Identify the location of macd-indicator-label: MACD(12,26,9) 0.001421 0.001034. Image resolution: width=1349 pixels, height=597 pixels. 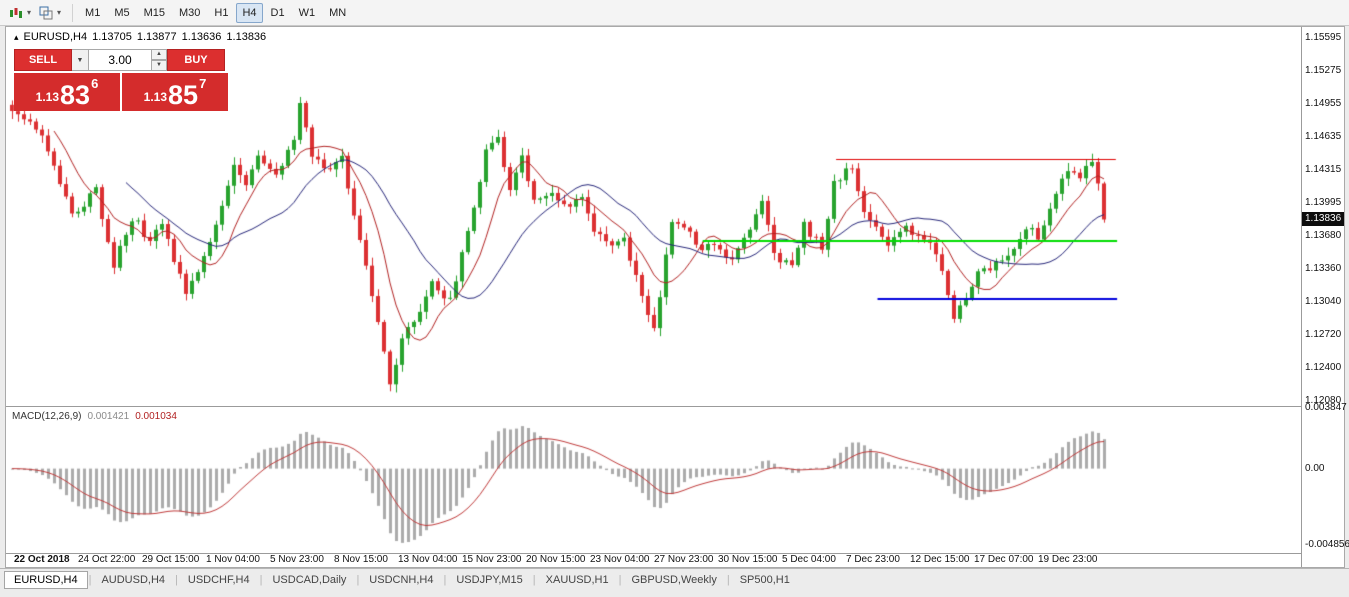
(94, 416).